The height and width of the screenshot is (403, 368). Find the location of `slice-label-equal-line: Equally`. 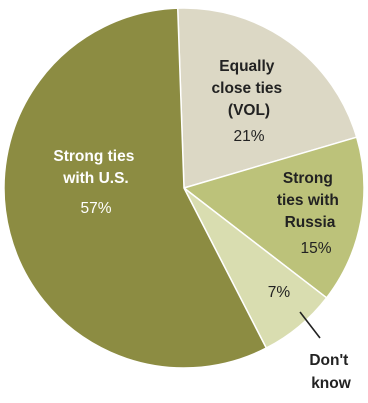

slice-label-equal-line: Equally is located at coordinates (247, 66).